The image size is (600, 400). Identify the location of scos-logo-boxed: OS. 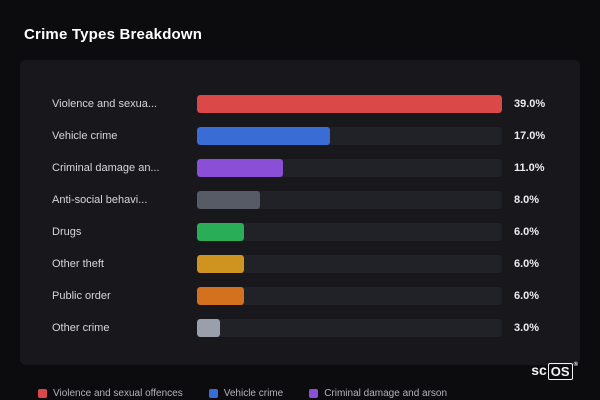
(560, 371).